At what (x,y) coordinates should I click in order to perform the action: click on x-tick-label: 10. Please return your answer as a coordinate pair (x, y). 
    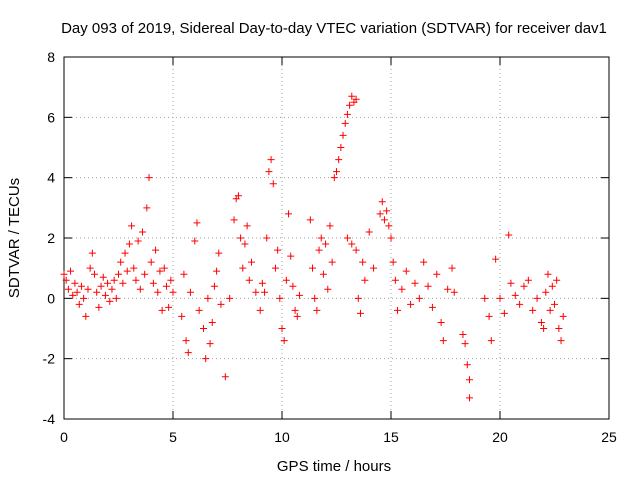
    Looking at the image, I should click on (282, 437).